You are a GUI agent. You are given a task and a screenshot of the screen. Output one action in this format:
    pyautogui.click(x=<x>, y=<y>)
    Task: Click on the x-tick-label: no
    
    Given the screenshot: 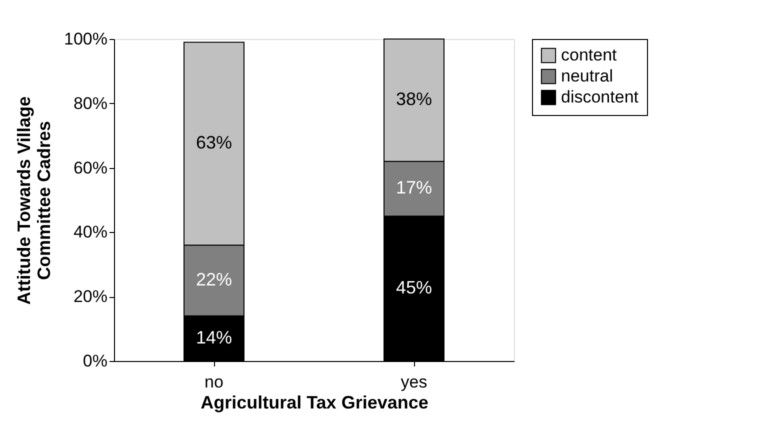 What is the action you would take?
    pyautogui.click(x=214, y=382)
    